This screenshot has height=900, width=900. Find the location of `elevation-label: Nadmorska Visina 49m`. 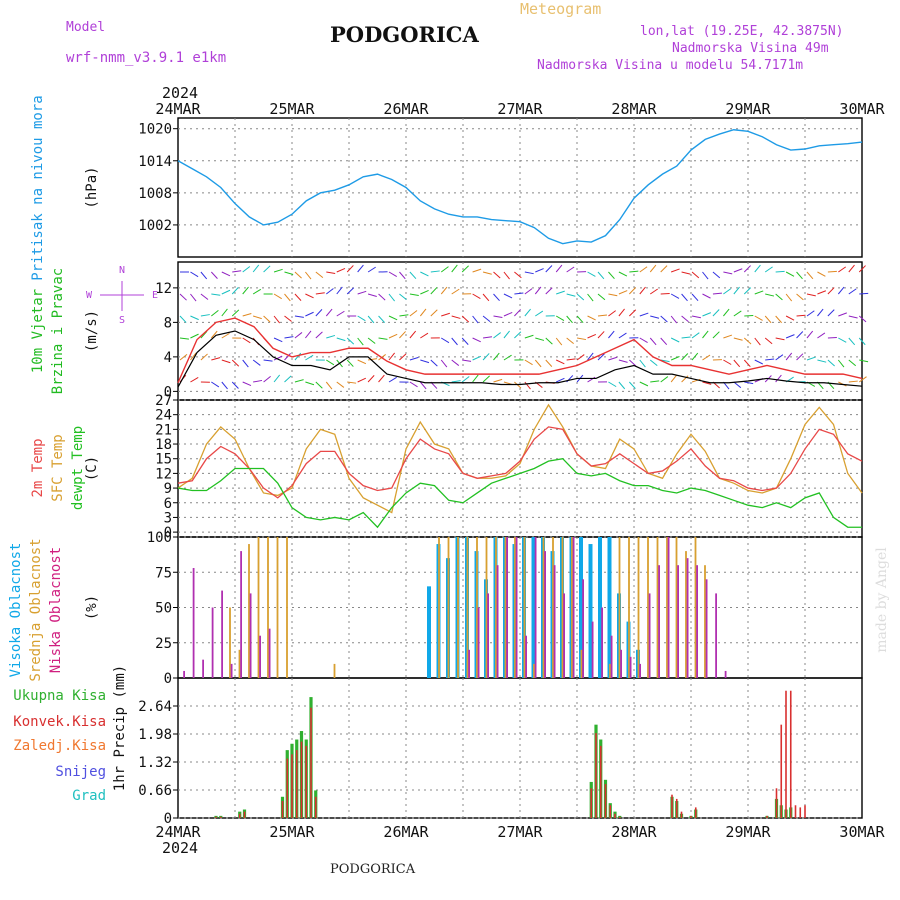

elevation-label: Nadmorska Visina 49m is located at coordinates (750, 48).